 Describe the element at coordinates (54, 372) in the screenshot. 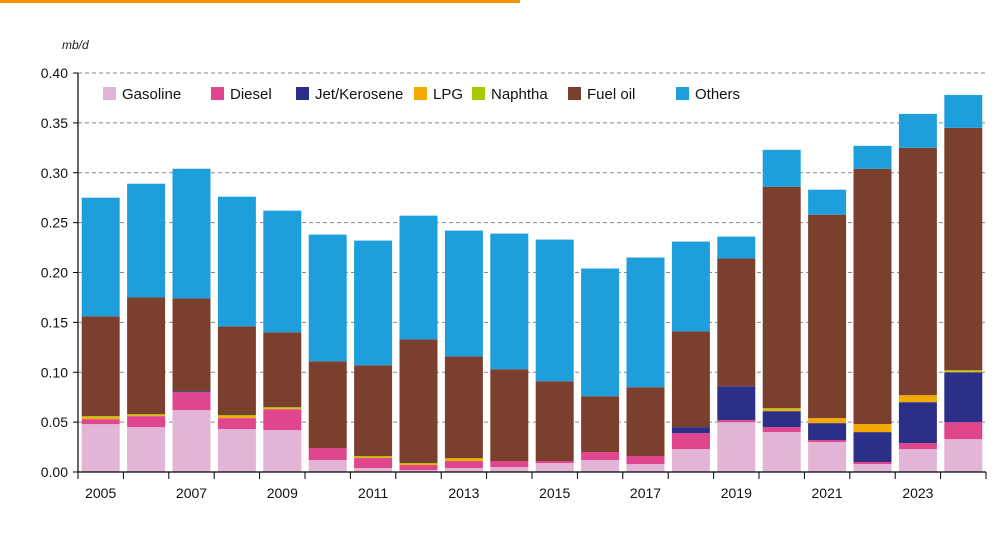

I see `y-tick-label: 0.10` at that location.